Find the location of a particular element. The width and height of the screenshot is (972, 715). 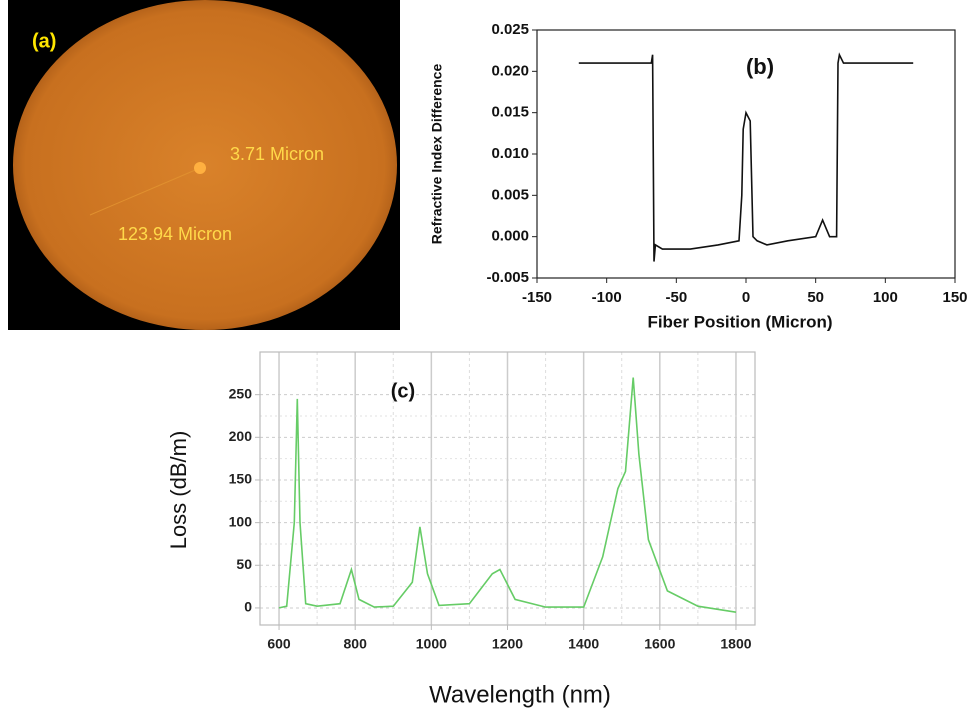

chart-title: (b) is located at coordinates (760, 66).